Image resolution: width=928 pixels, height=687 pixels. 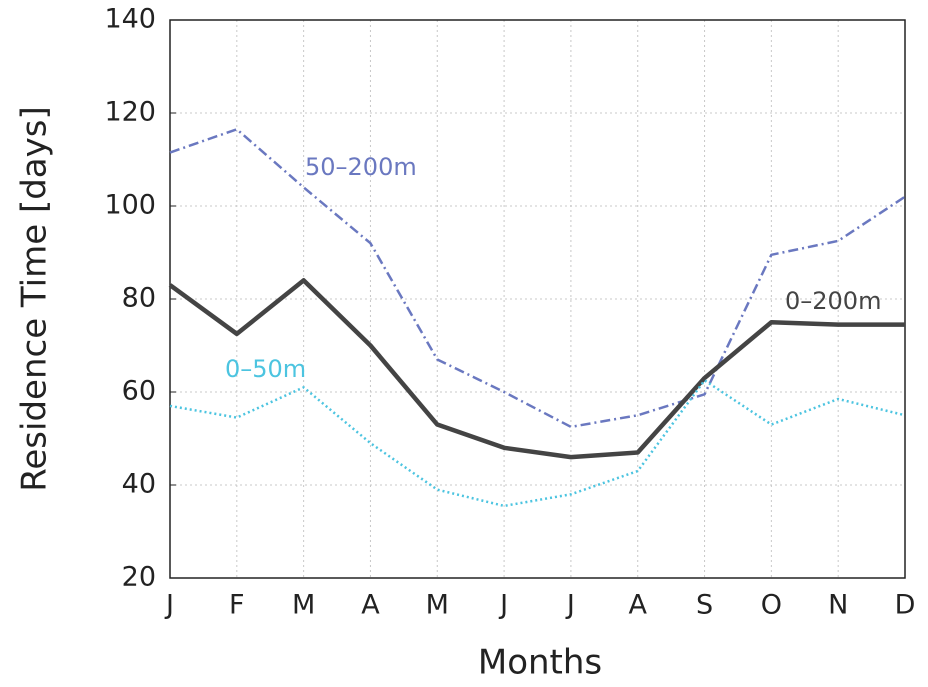 I want to click on x-tick-label: S, so click(x=704, y=605).